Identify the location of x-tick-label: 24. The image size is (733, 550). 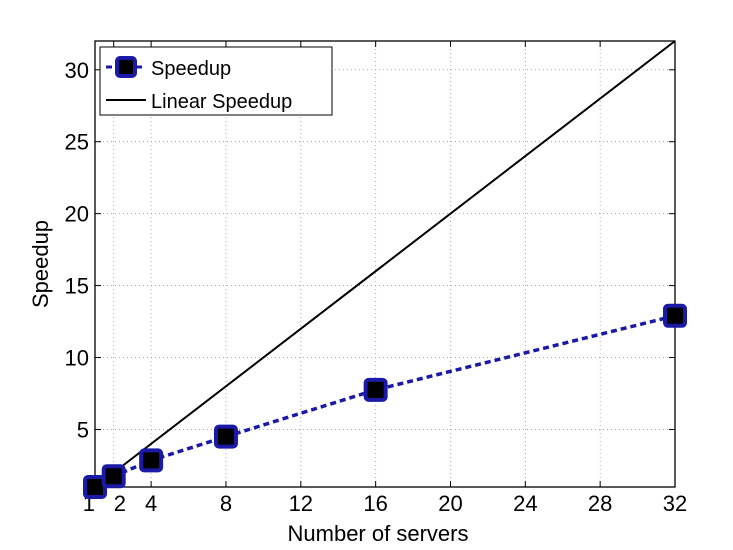
(525, 503).